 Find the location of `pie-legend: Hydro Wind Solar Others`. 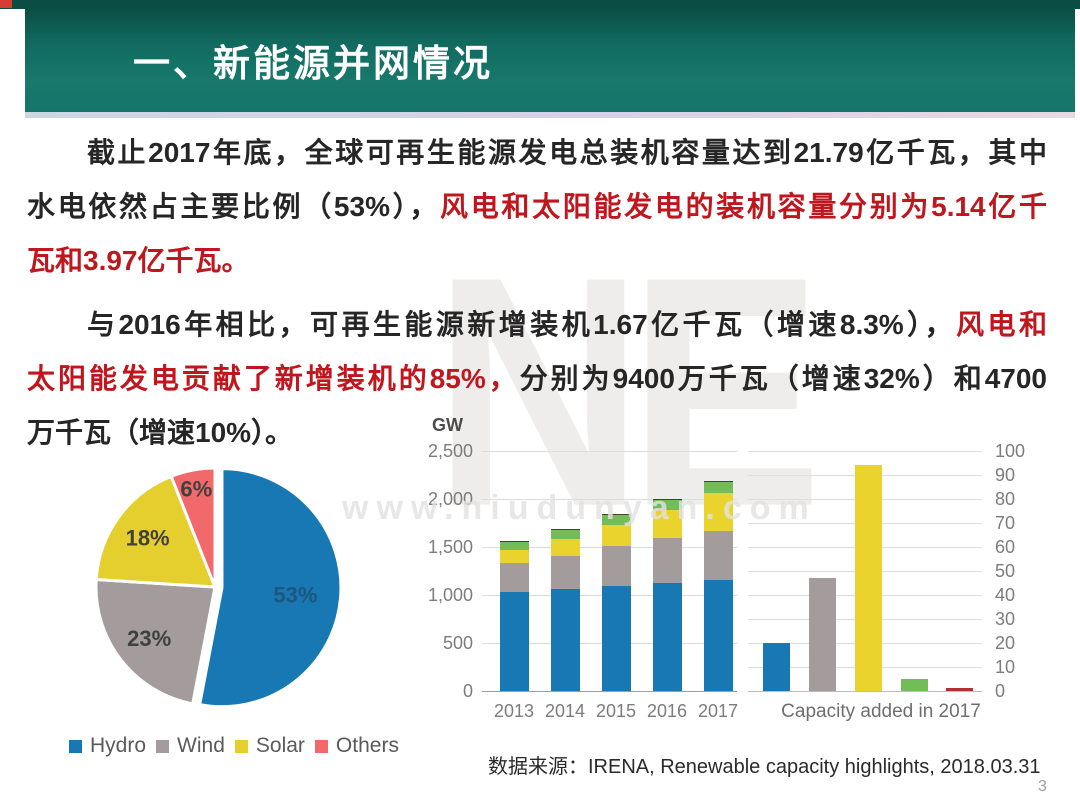

pie-legend: Hydro Wind Solar Others is located at coordinates (234, 746).